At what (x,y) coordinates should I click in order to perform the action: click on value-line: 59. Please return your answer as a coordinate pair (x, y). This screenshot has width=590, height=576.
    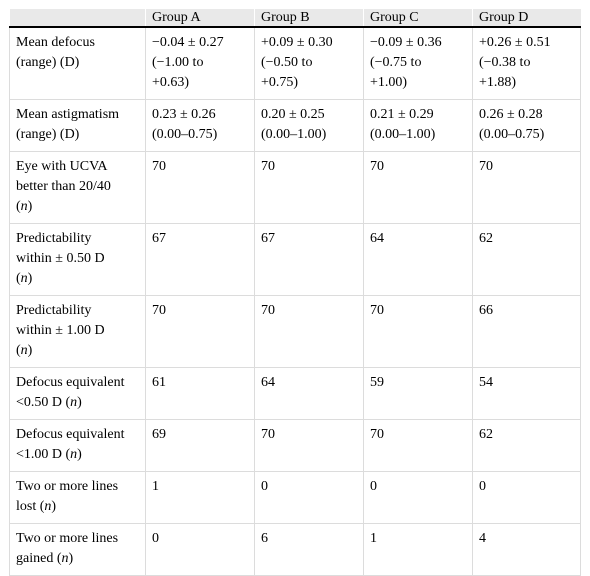
    Looking at the image, I should click on (377, 382).